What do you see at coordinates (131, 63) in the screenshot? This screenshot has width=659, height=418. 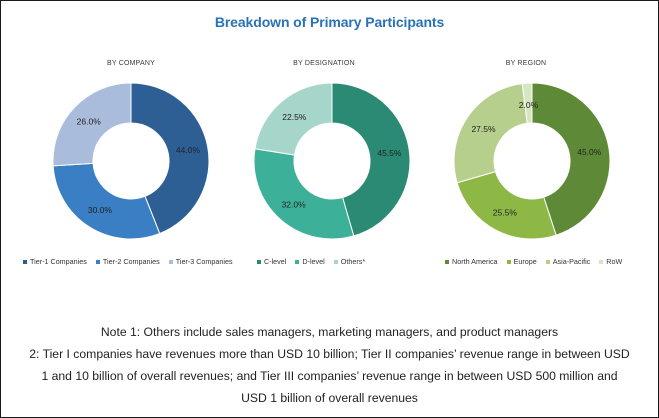 I see `donut-title-company: BY COMPANY` at bounding box center [131, 63].